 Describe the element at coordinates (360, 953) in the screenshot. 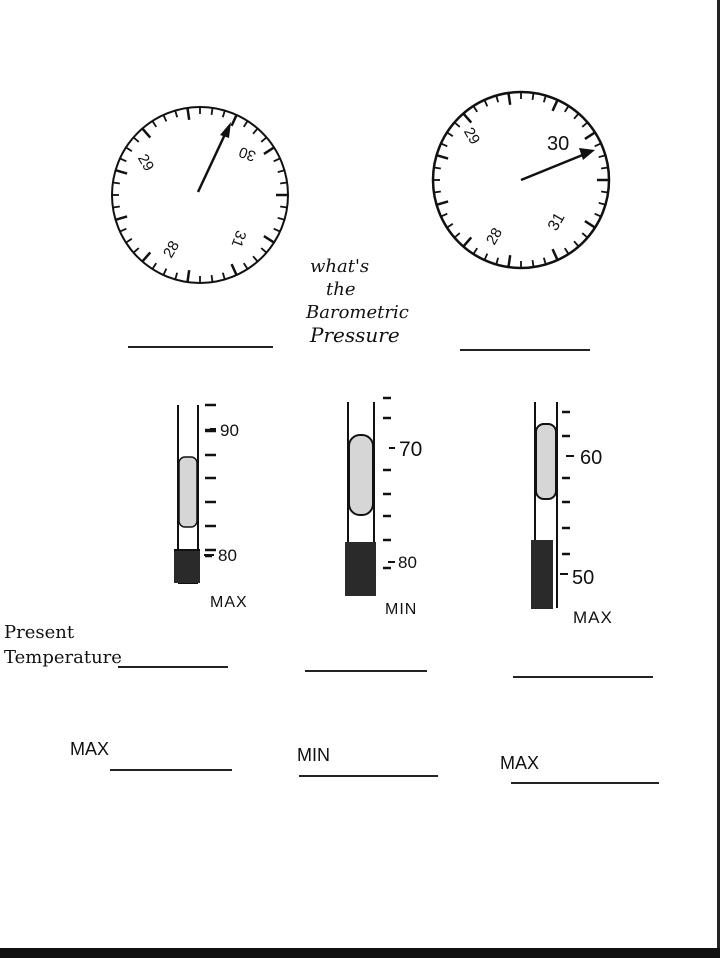

I see `page-edge-bottom` at that location.